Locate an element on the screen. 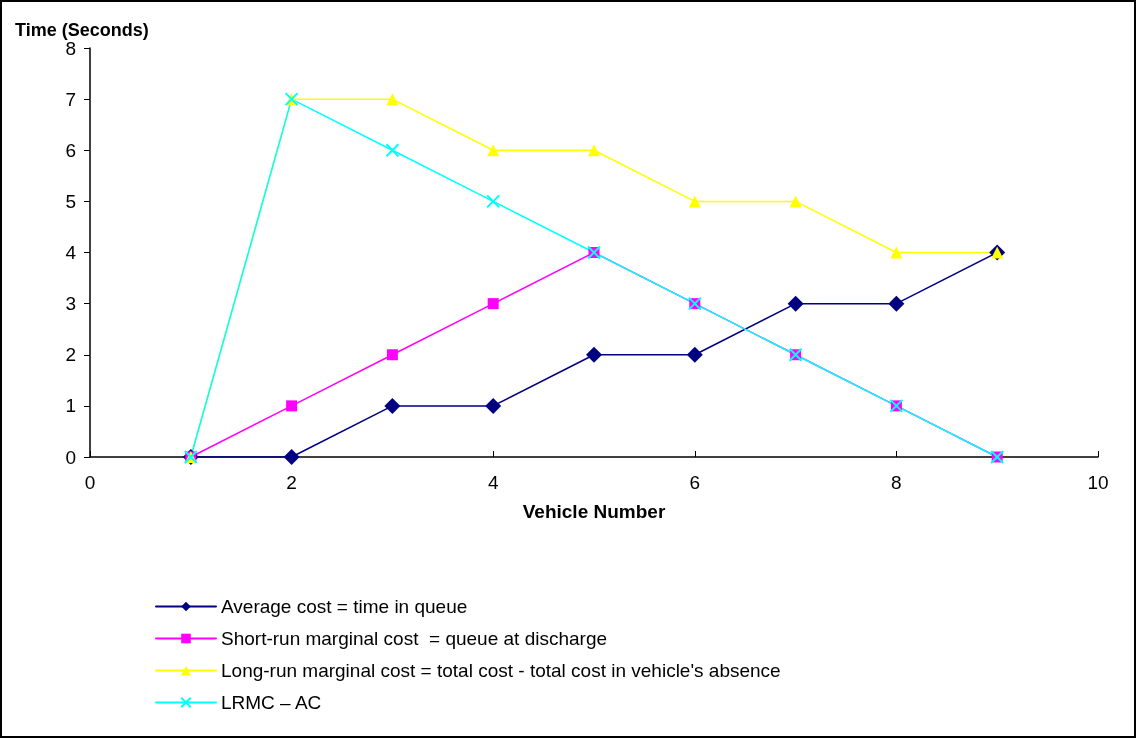  y-tick-label: 2 is located at coordinates (70, 355).